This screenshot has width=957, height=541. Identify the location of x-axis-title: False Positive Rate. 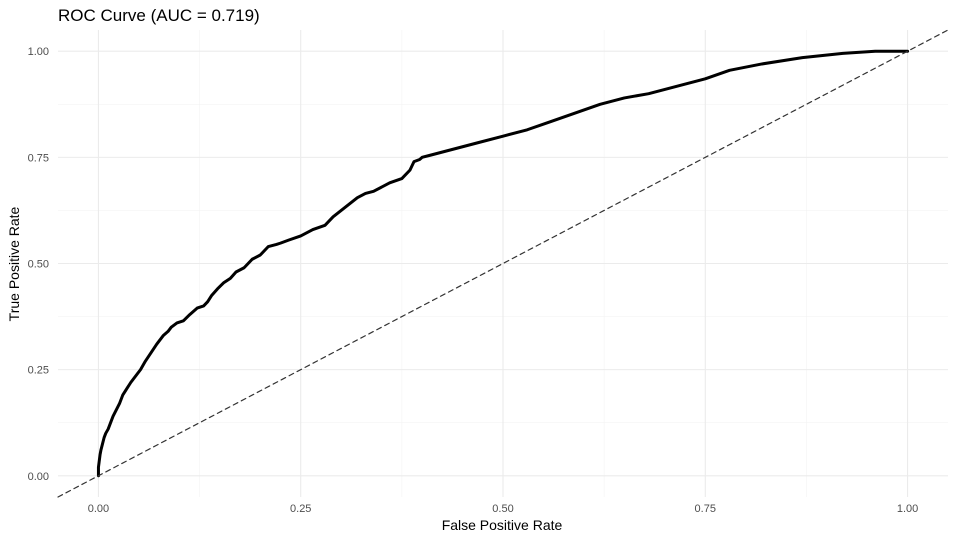
(502, 525).